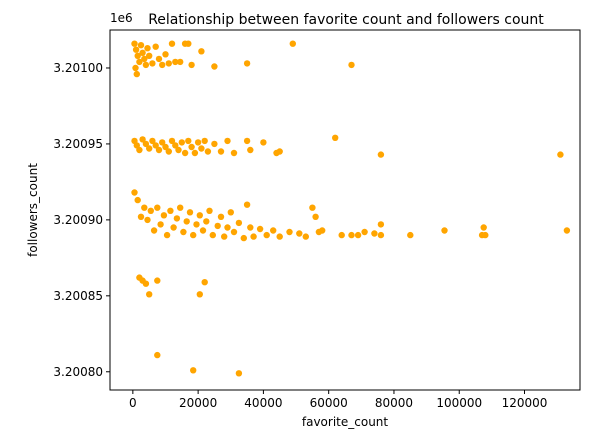  I want to click on x-tick-label: 40000, so click(263, 403).